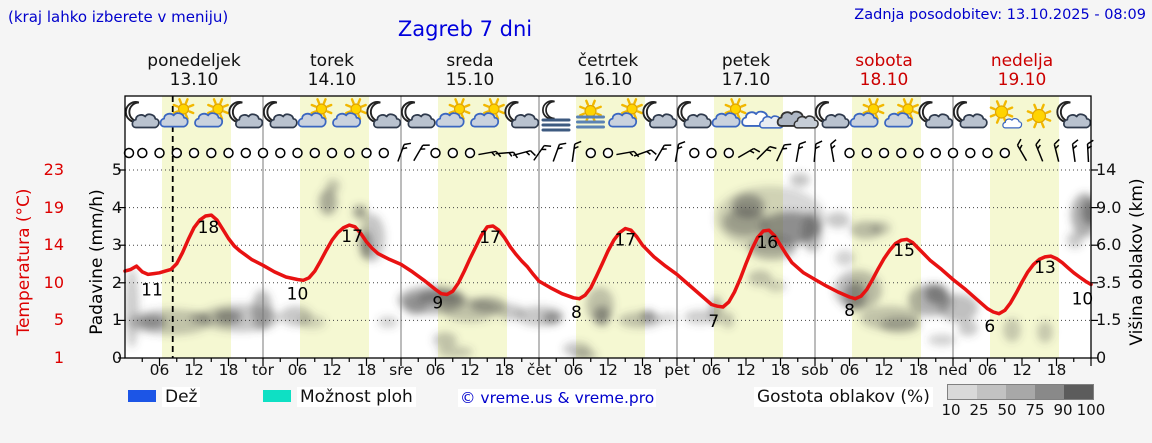 Image resolution: width=1152 pixels, height=443 pixels. I want to click on last-update-text: Zadnja posodobitev: 13.10.2025 - 08:09, so click(1000, 15).